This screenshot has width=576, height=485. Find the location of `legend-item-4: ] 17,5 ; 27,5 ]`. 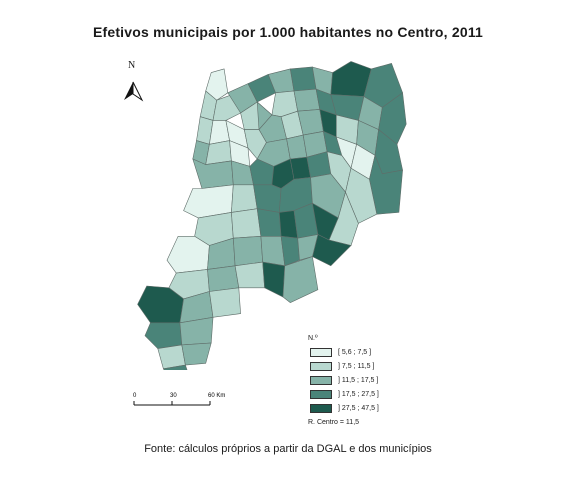

legend-item-4: ] 17,5 ; 27,5 ] is located at coordinates (368, 395).